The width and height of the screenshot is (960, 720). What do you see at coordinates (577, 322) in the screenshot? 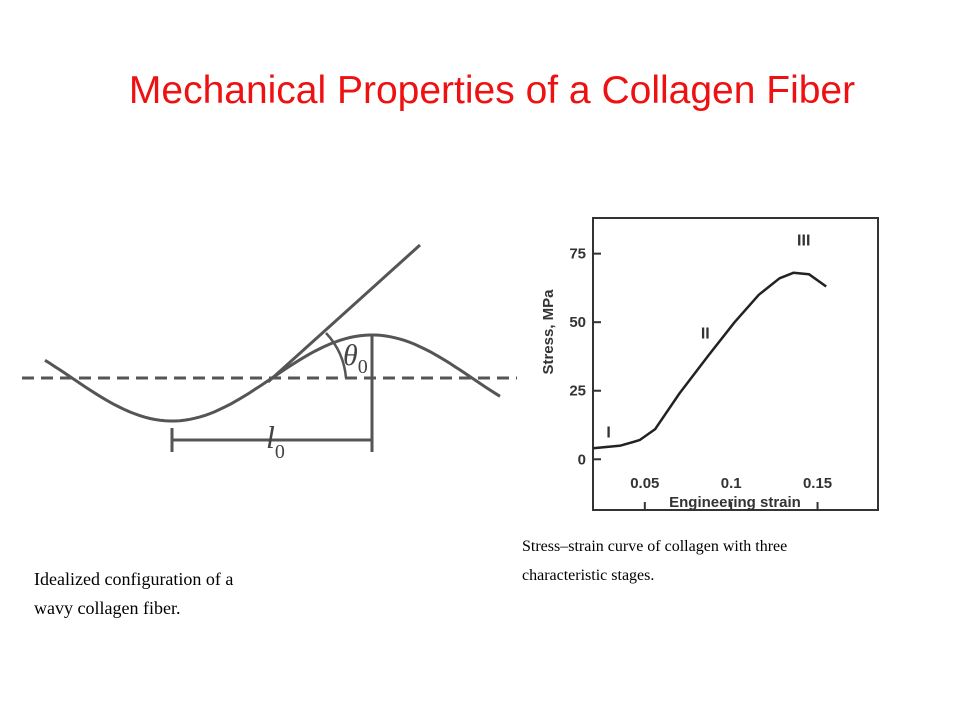
I see `y-tick-label: 50` at bounding box center [577, 322].